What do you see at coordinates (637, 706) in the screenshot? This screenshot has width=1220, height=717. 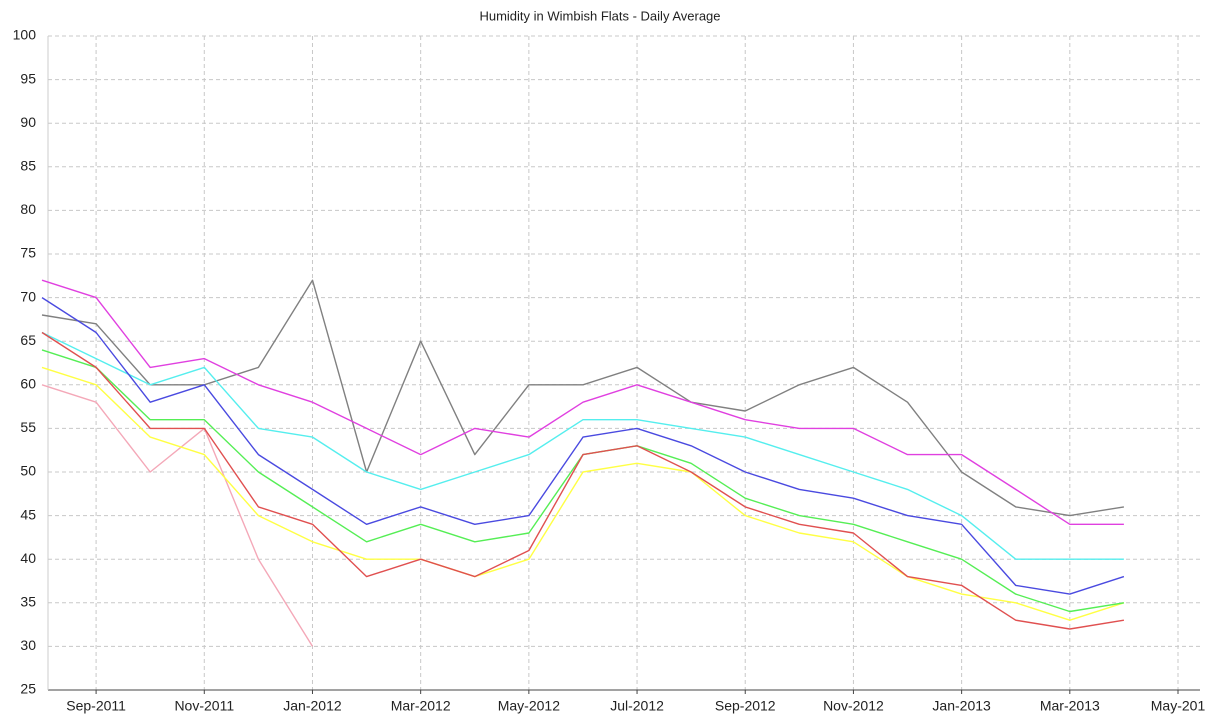 I see `x-tick-label: Jul-2012` at bounding box center [637, 706].